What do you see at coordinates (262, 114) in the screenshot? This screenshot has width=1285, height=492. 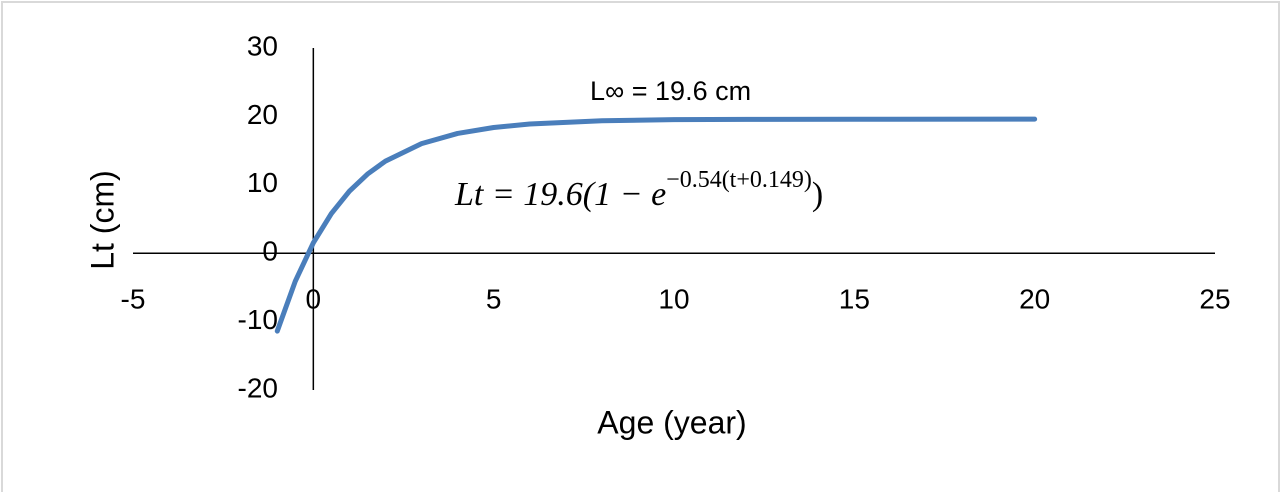 I see `y-tick-label: 20` at bounding box center [262, 114].